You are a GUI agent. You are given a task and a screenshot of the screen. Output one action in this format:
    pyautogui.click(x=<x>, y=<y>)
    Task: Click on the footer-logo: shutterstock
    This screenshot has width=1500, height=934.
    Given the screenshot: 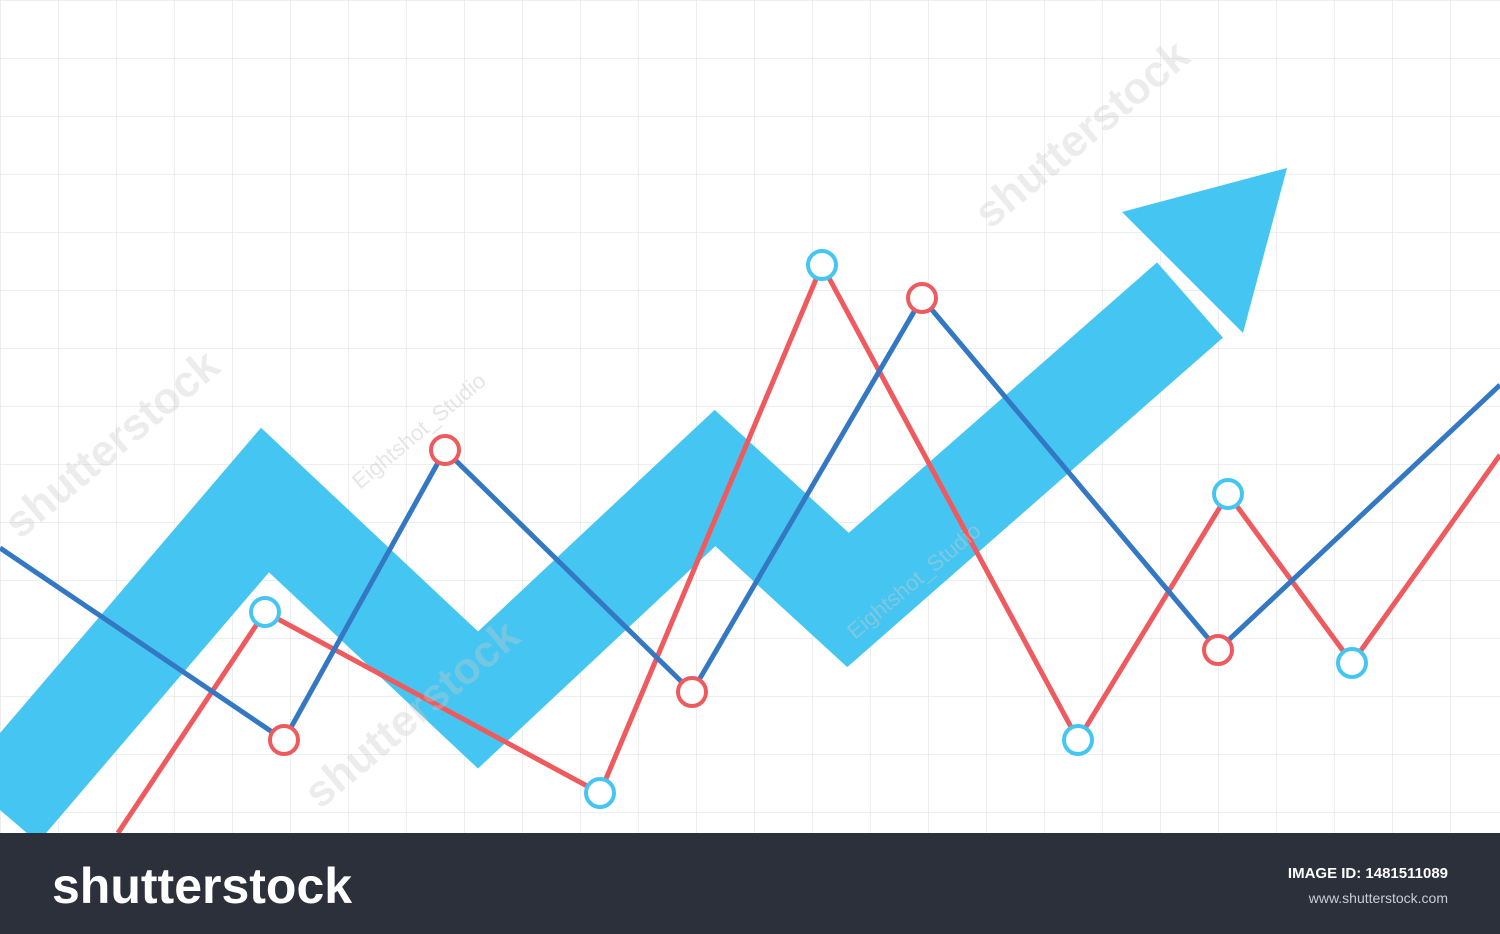 What is the action you would take?
    pyautogui.click(x=202, y=886)
    